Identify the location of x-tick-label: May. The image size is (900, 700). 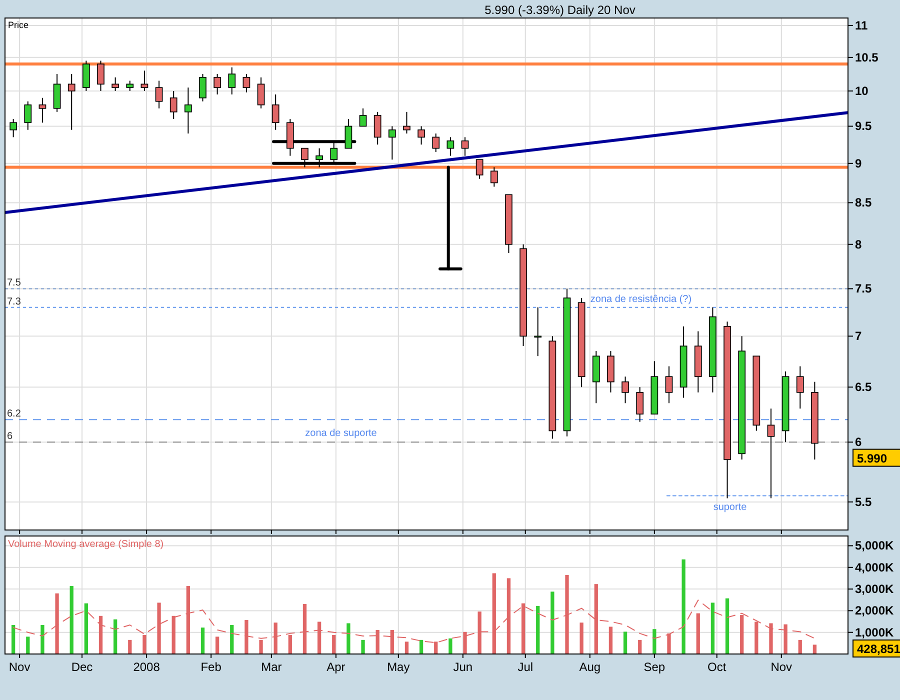
(398, 667).